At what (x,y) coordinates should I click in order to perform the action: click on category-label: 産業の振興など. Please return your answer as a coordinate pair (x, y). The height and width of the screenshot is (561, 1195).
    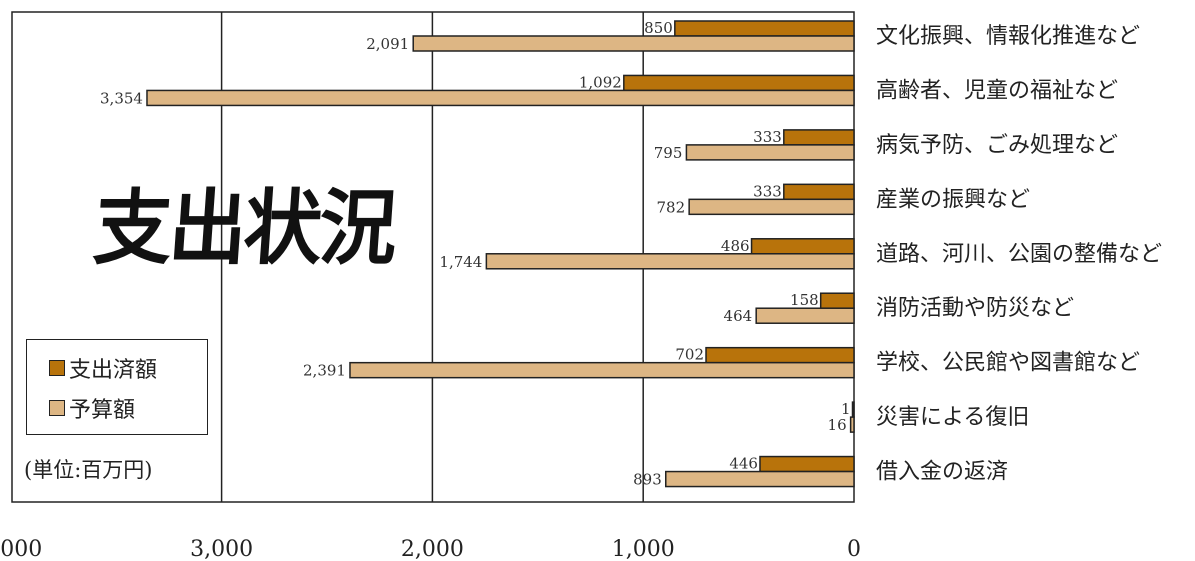
    Looking at the image, I should click on (953, 199).